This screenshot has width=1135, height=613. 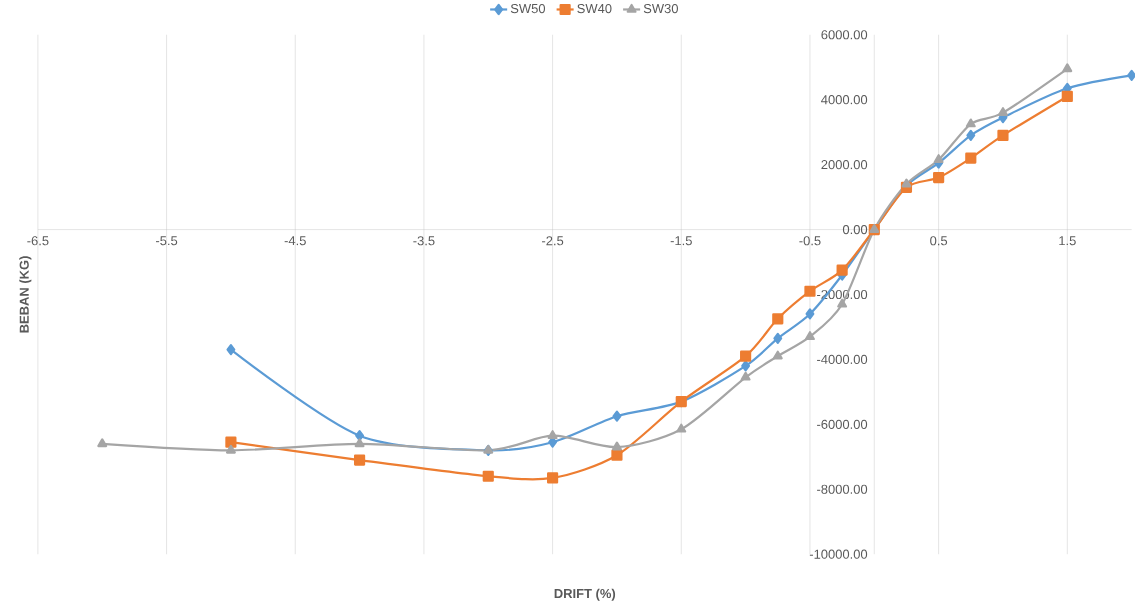 I want to click on x-tick-label: -1.5, so click(x=681, y=241).